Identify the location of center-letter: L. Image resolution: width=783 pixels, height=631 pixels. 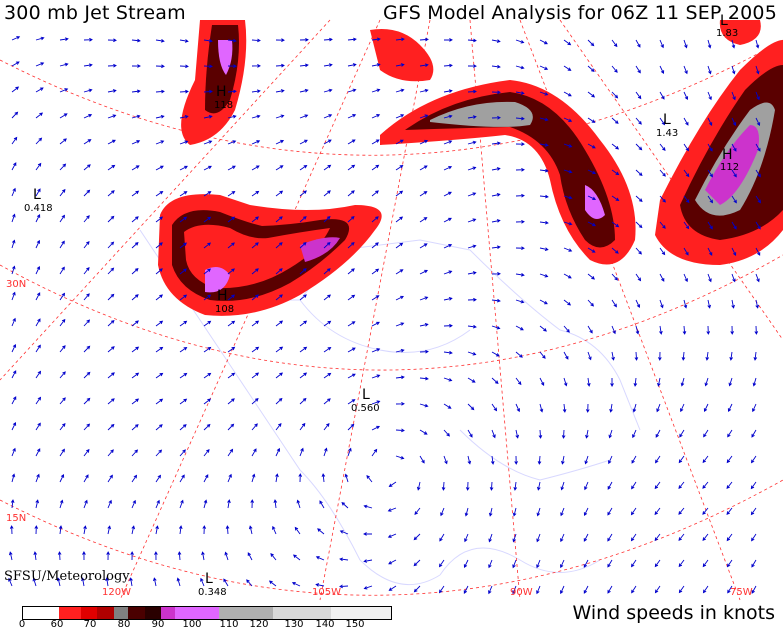
(667, 120).